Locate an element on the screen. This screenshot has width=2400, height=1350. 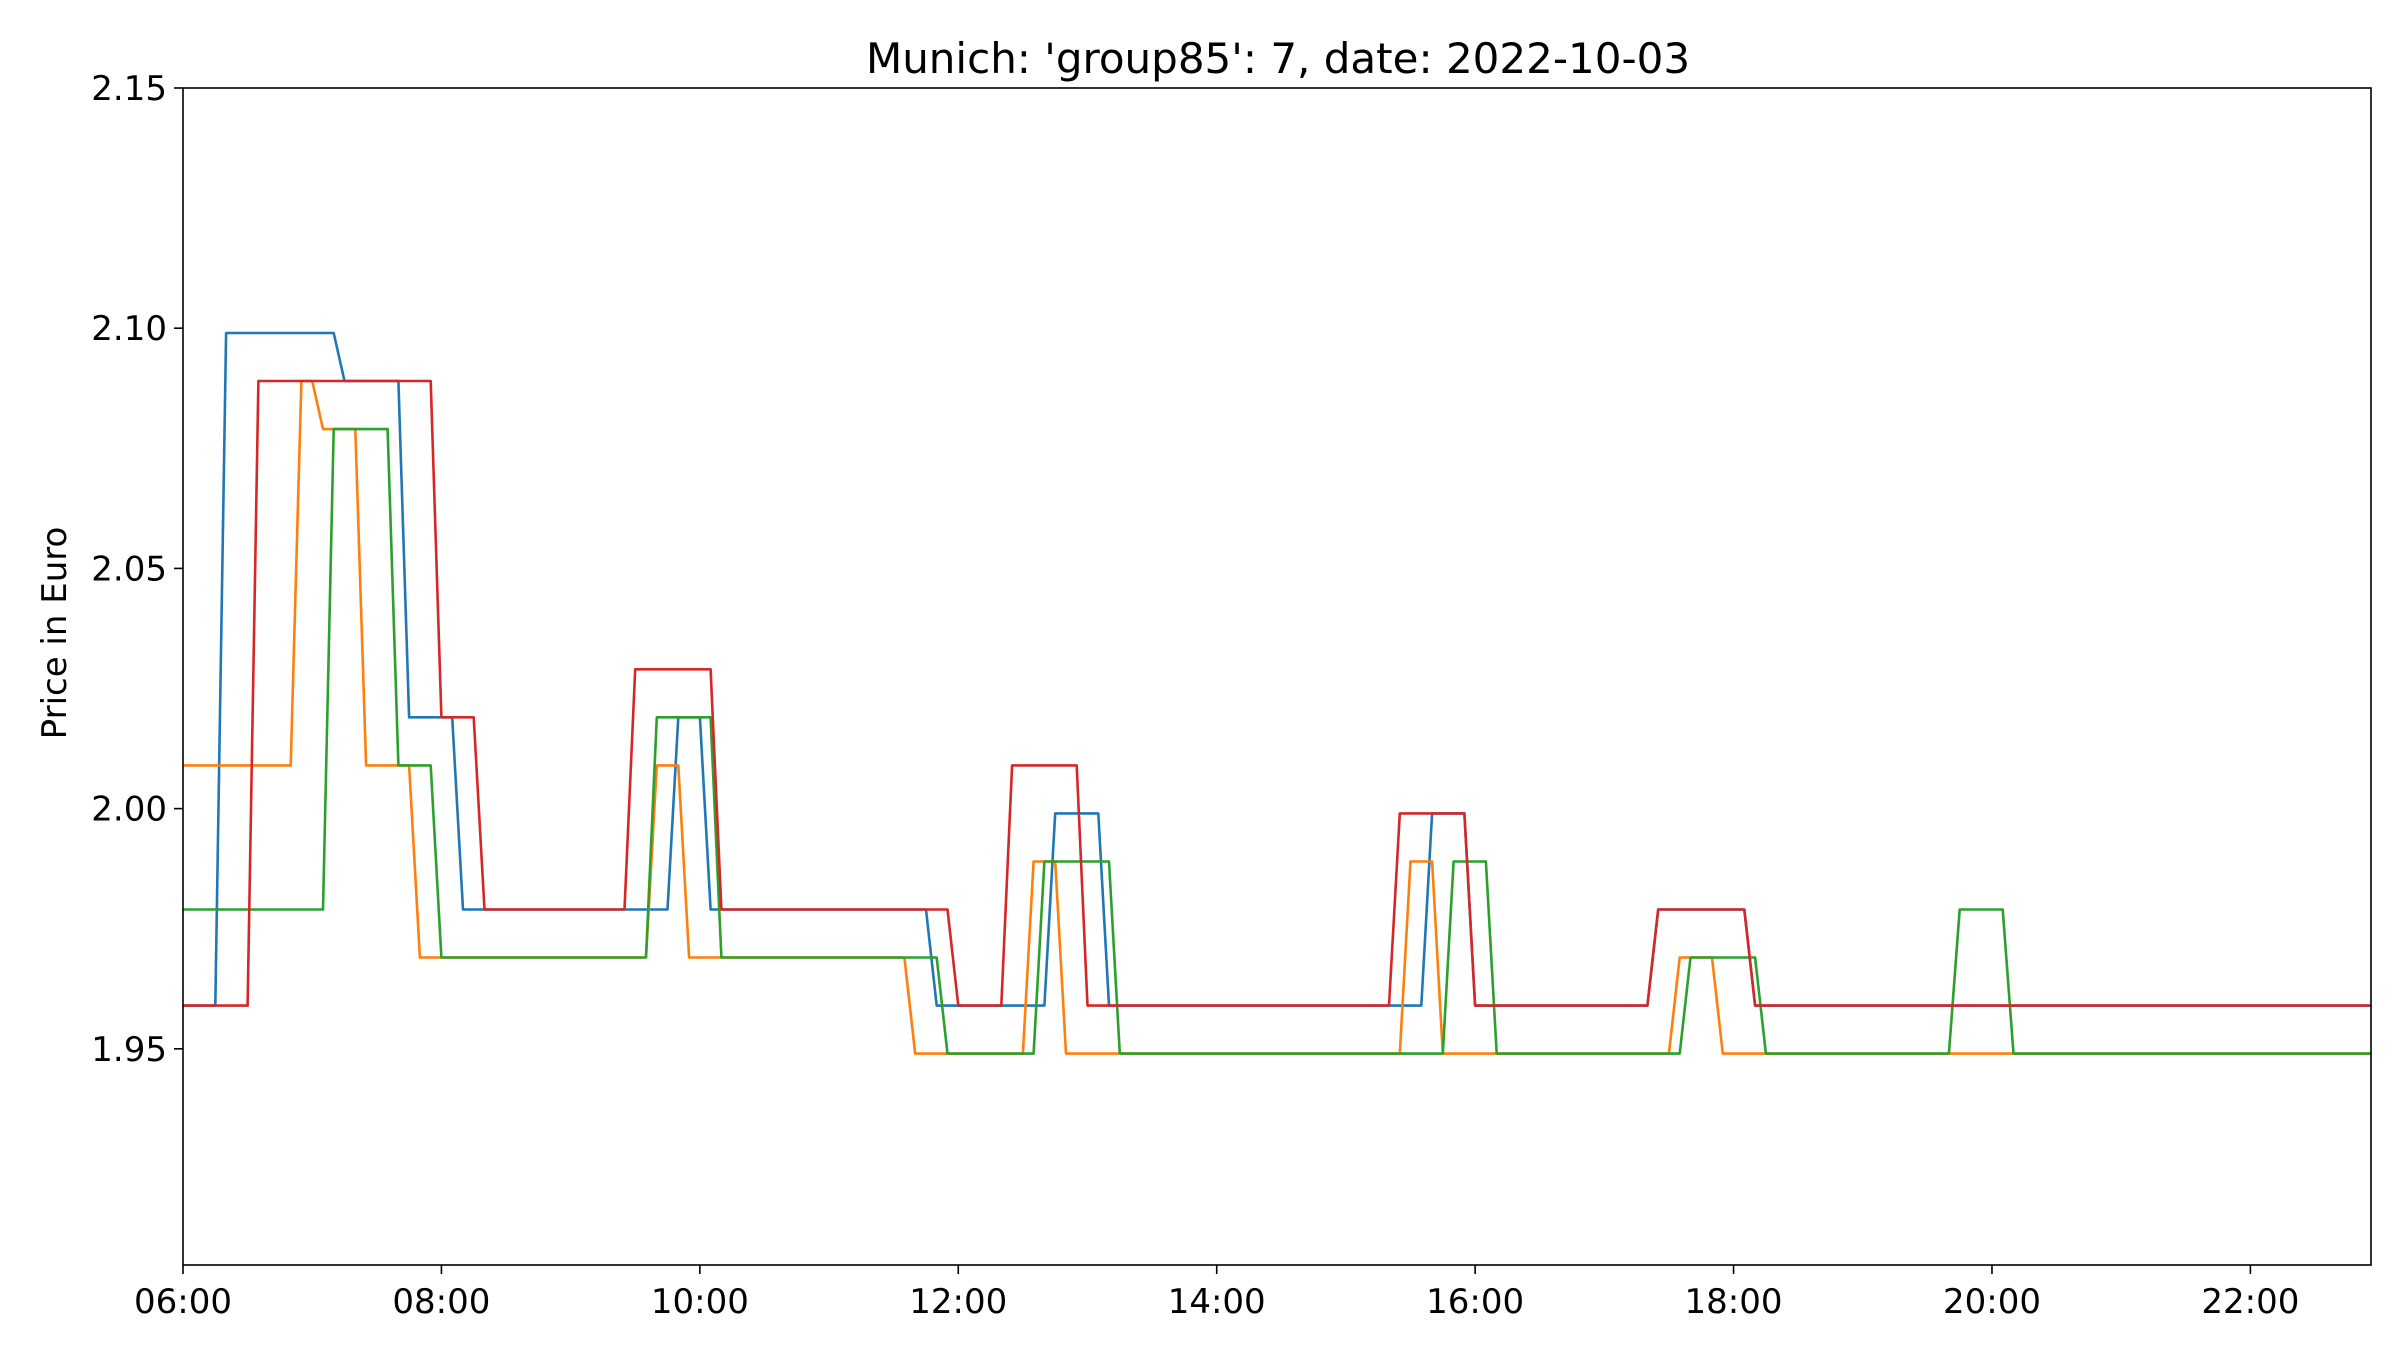
x-tick-label: 16:00 is located at coordinates (1475, 1302).